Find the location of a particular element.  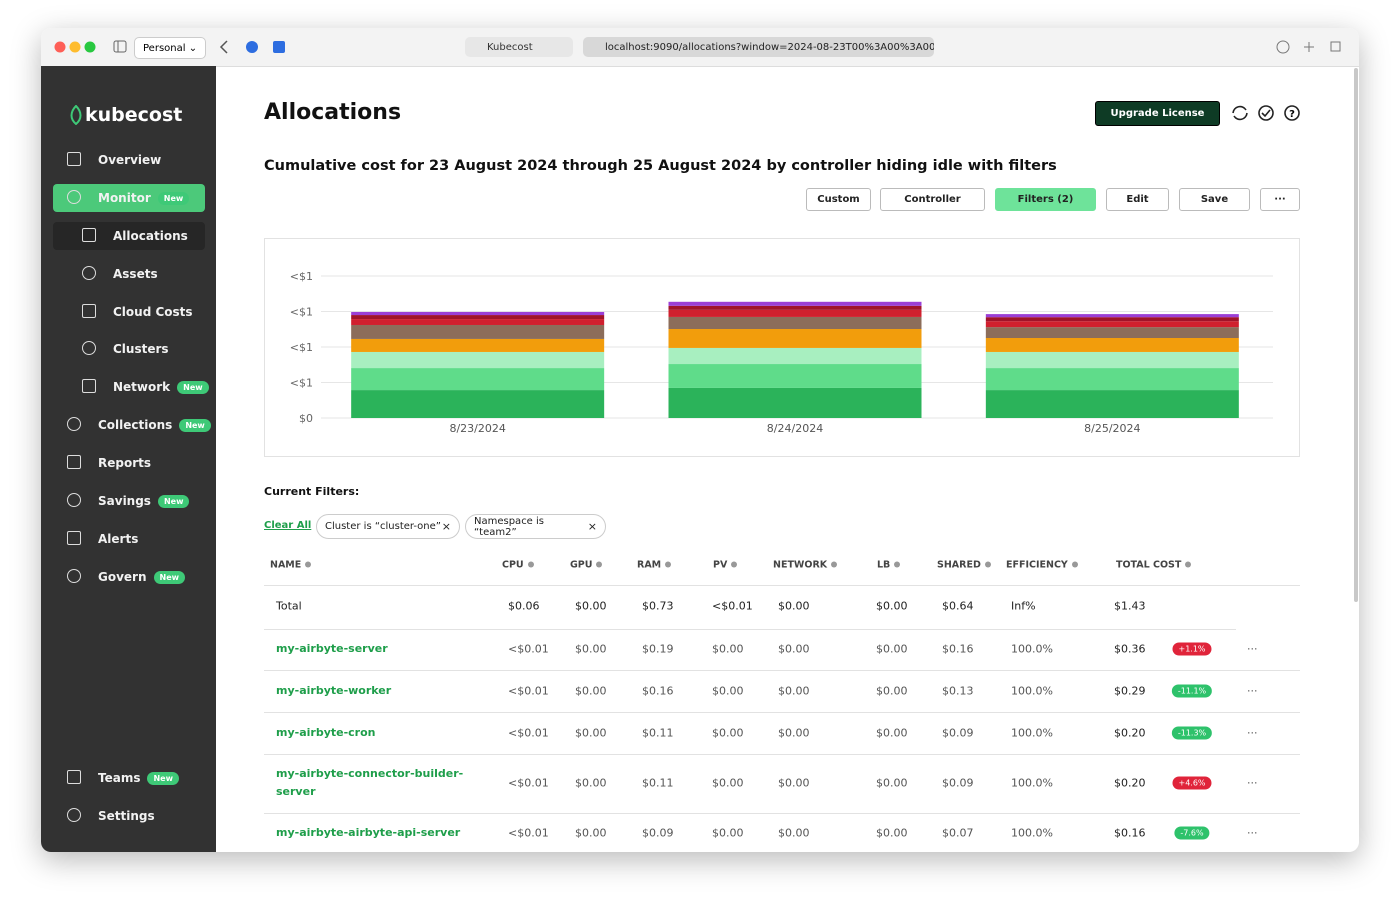

toolbar-button: Custom is located at coordinates (838, 199).